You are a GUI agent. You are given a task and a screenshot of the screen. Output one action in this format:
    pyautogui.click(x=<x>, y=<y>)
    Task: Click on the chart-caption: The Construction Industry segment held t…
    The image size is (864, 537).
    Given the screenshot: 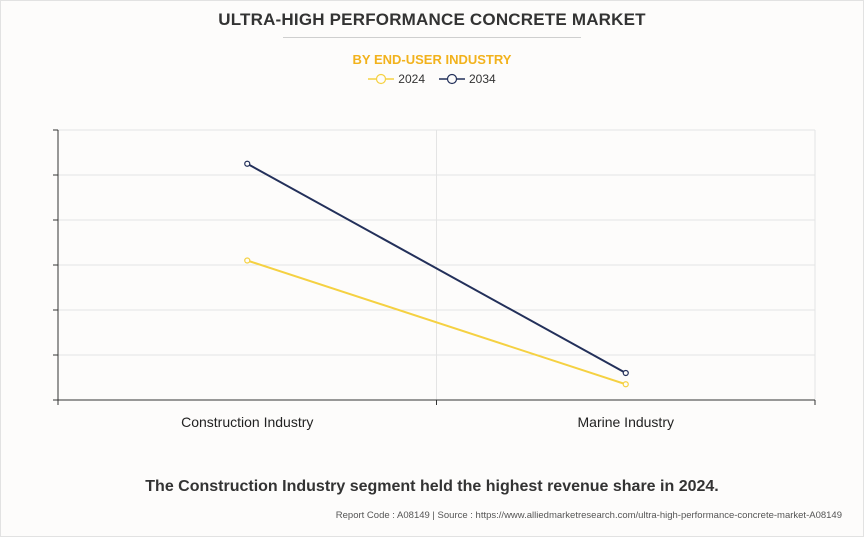 What is the action you would take?
    pyautogui.click(x=432, y=486)
    